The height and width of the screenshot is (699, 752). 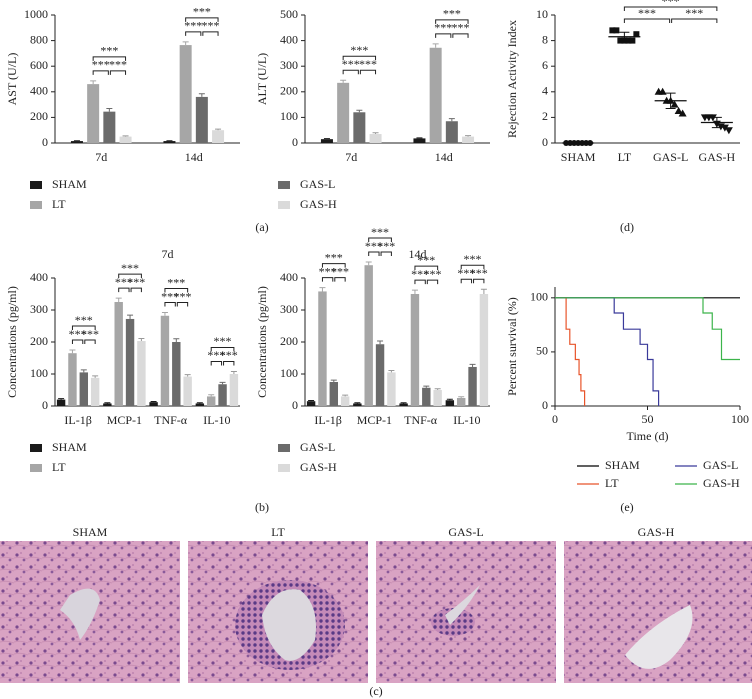 What do you see at coordinates (168, 254) in the screenshot?
I see `chart-title: 7d` at bounding box center [168, 254].